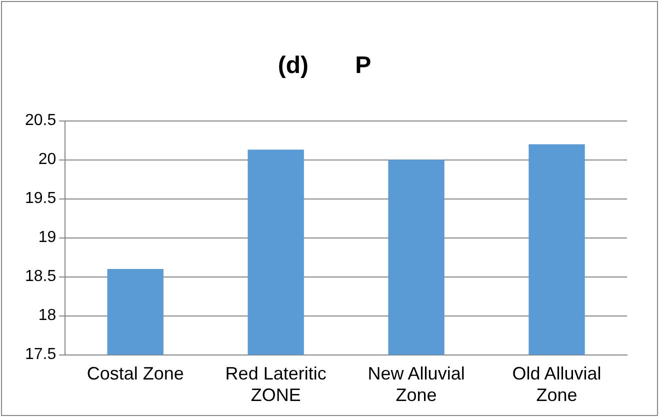 This screenshot has height=417, width=659. I want to click on x-tick-label: Old Alluvial Zone, so click(557, 385).